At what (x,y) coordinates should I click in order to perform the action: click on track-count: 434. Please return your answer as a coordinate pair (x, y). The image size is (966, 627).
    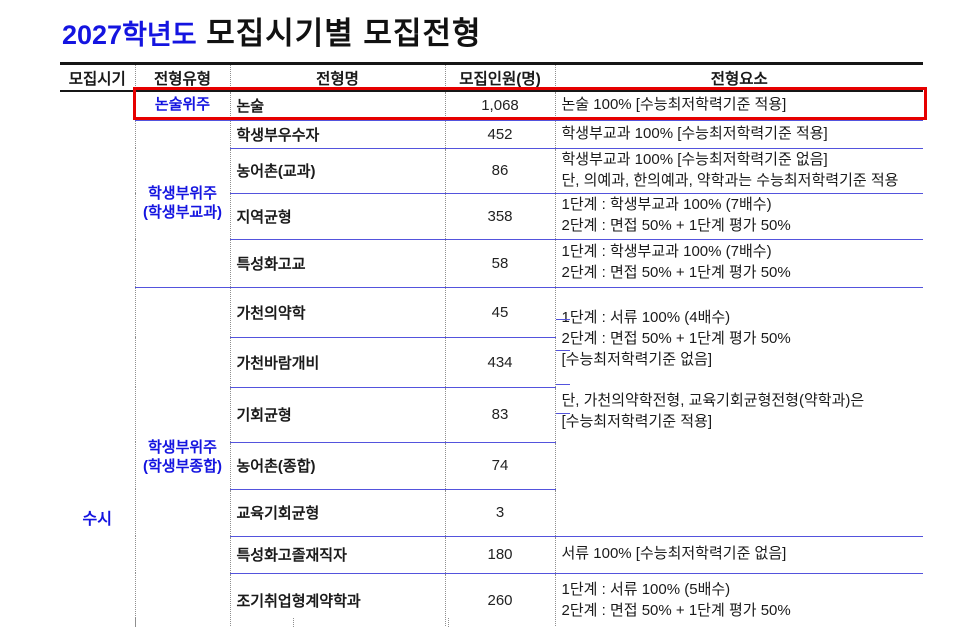
    Looking at the image, I should click on (499, 362).